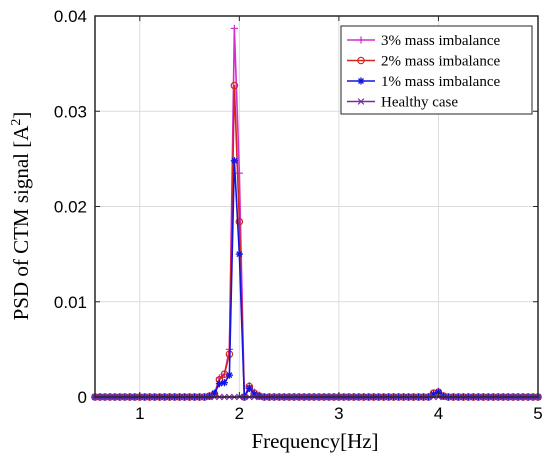  What do you see at coordinates (70, 16) in the screenshot?
I see `y-tick-label: 0.04` at bounding box center [70, 16].